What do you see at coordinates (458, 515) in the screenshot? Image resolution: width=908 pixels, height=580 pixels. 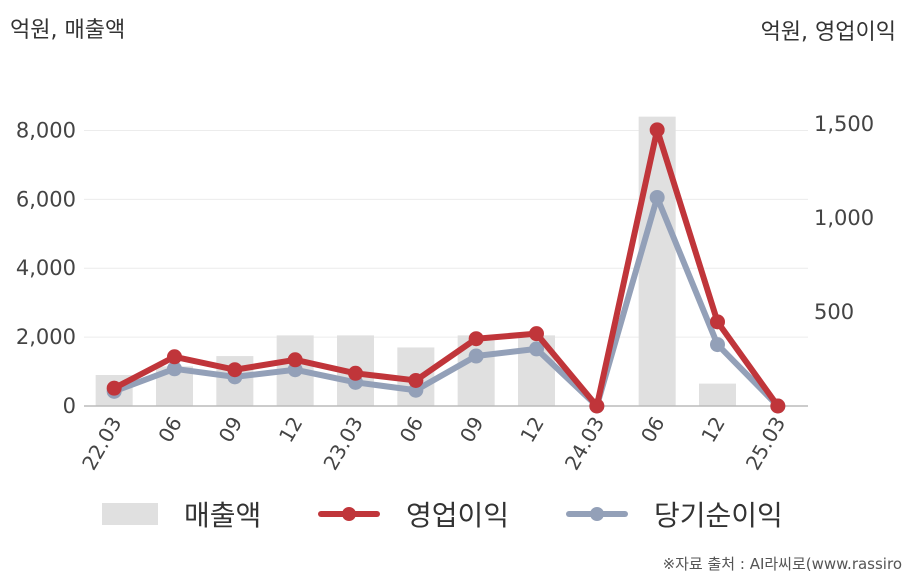 I see `legend-label-operating-profit: 영업이익` at bounding box center [458, 515].